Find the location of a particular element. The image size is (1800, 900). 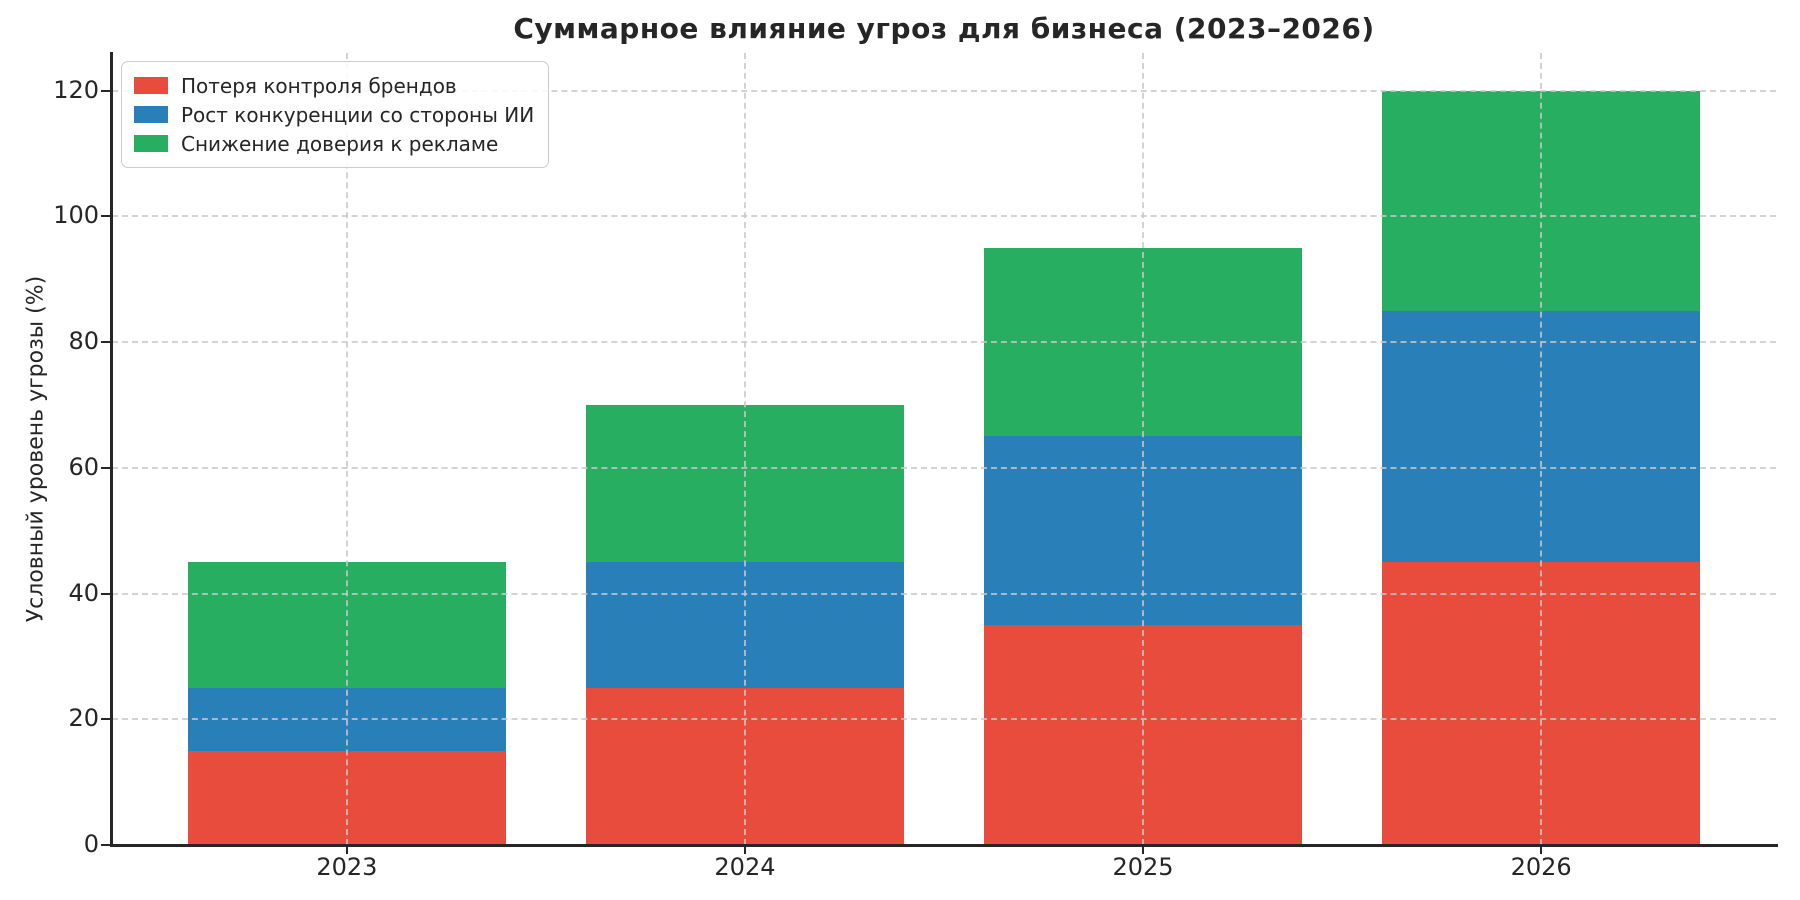

y-tick-label: 0 is located at coordinates (91, 844).